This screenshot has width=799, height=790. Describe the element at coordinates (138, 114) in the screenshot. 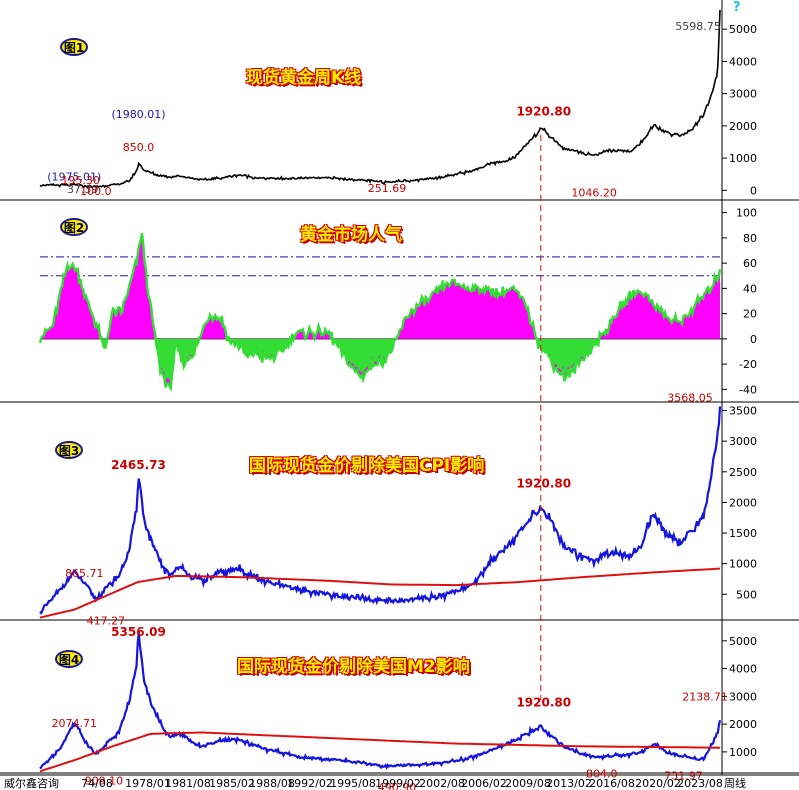

I see `panel-1-annotation: (1980.01)` at that location.